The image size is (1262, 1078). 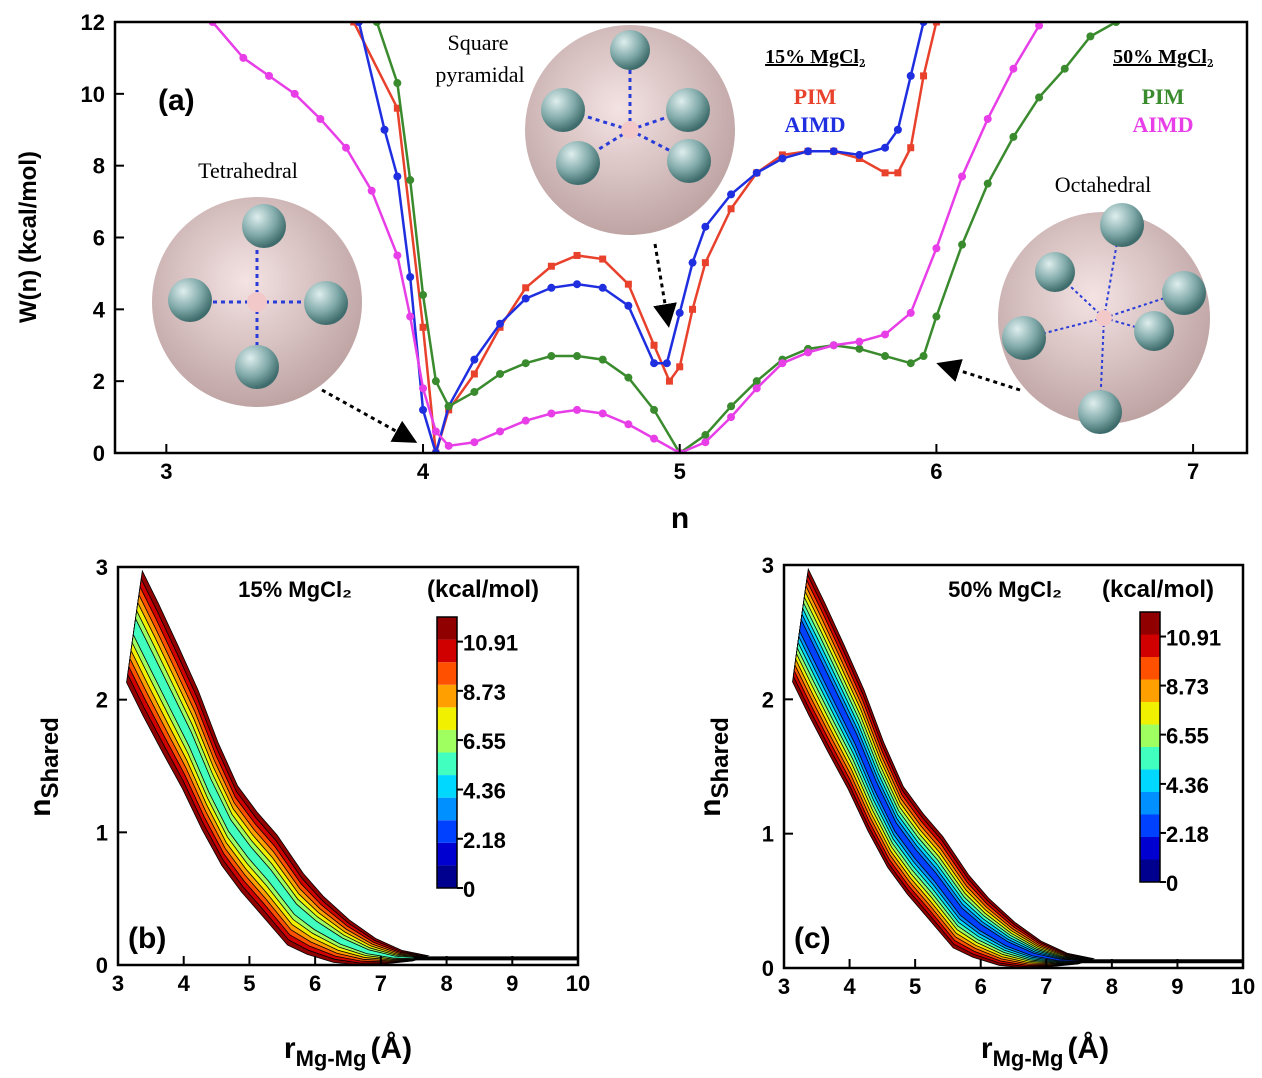 I want to click on x-tick-label: 6, so click(x=315, y=983).